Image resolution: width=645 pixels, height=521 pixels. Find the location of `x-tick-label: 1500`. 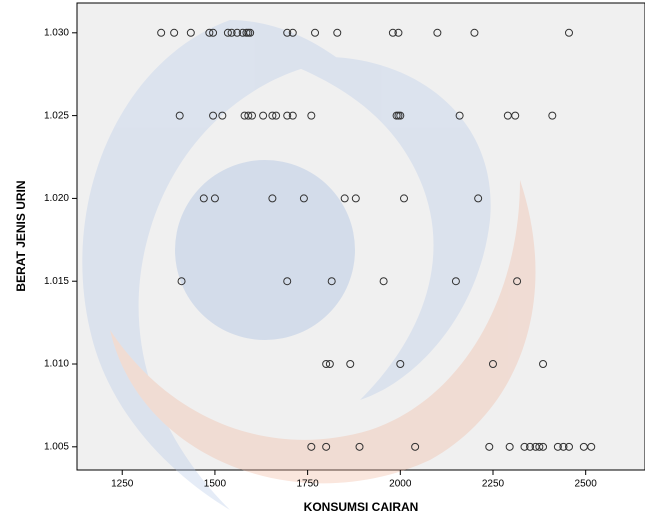

x-tick-label: 1500 is located at coordinates (215, 484).